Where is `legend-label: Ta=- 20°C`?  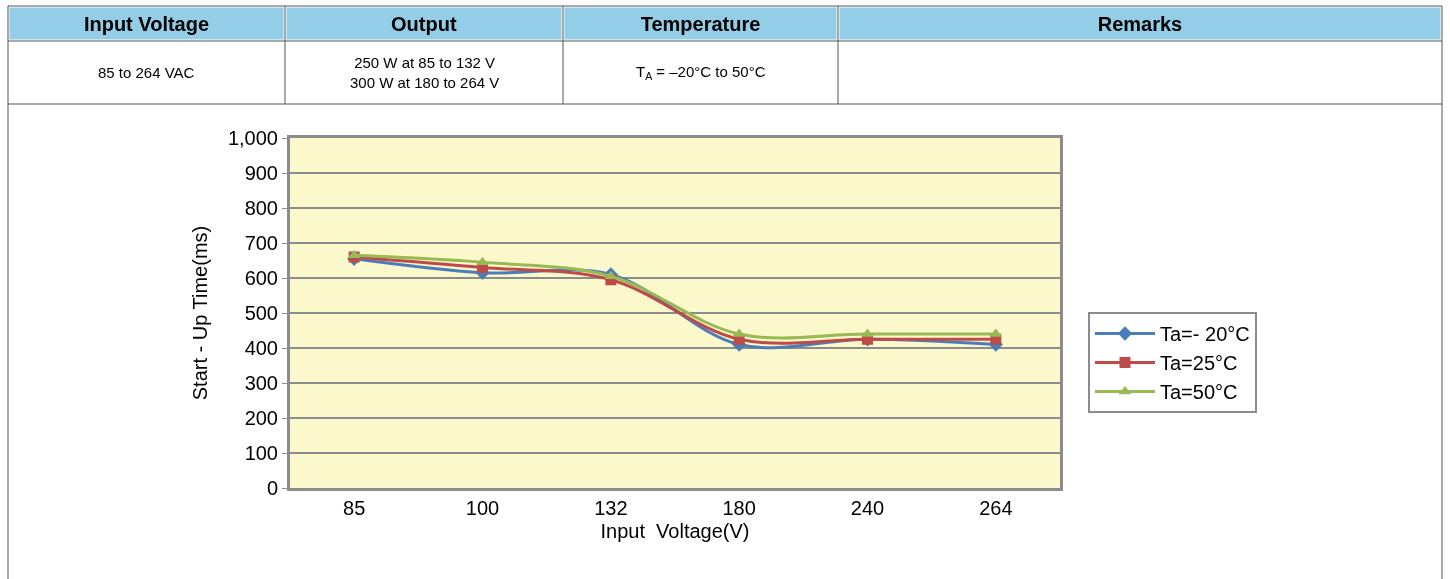 legend-label: Ta=- 20°C is located at coordinates (1205, 334).